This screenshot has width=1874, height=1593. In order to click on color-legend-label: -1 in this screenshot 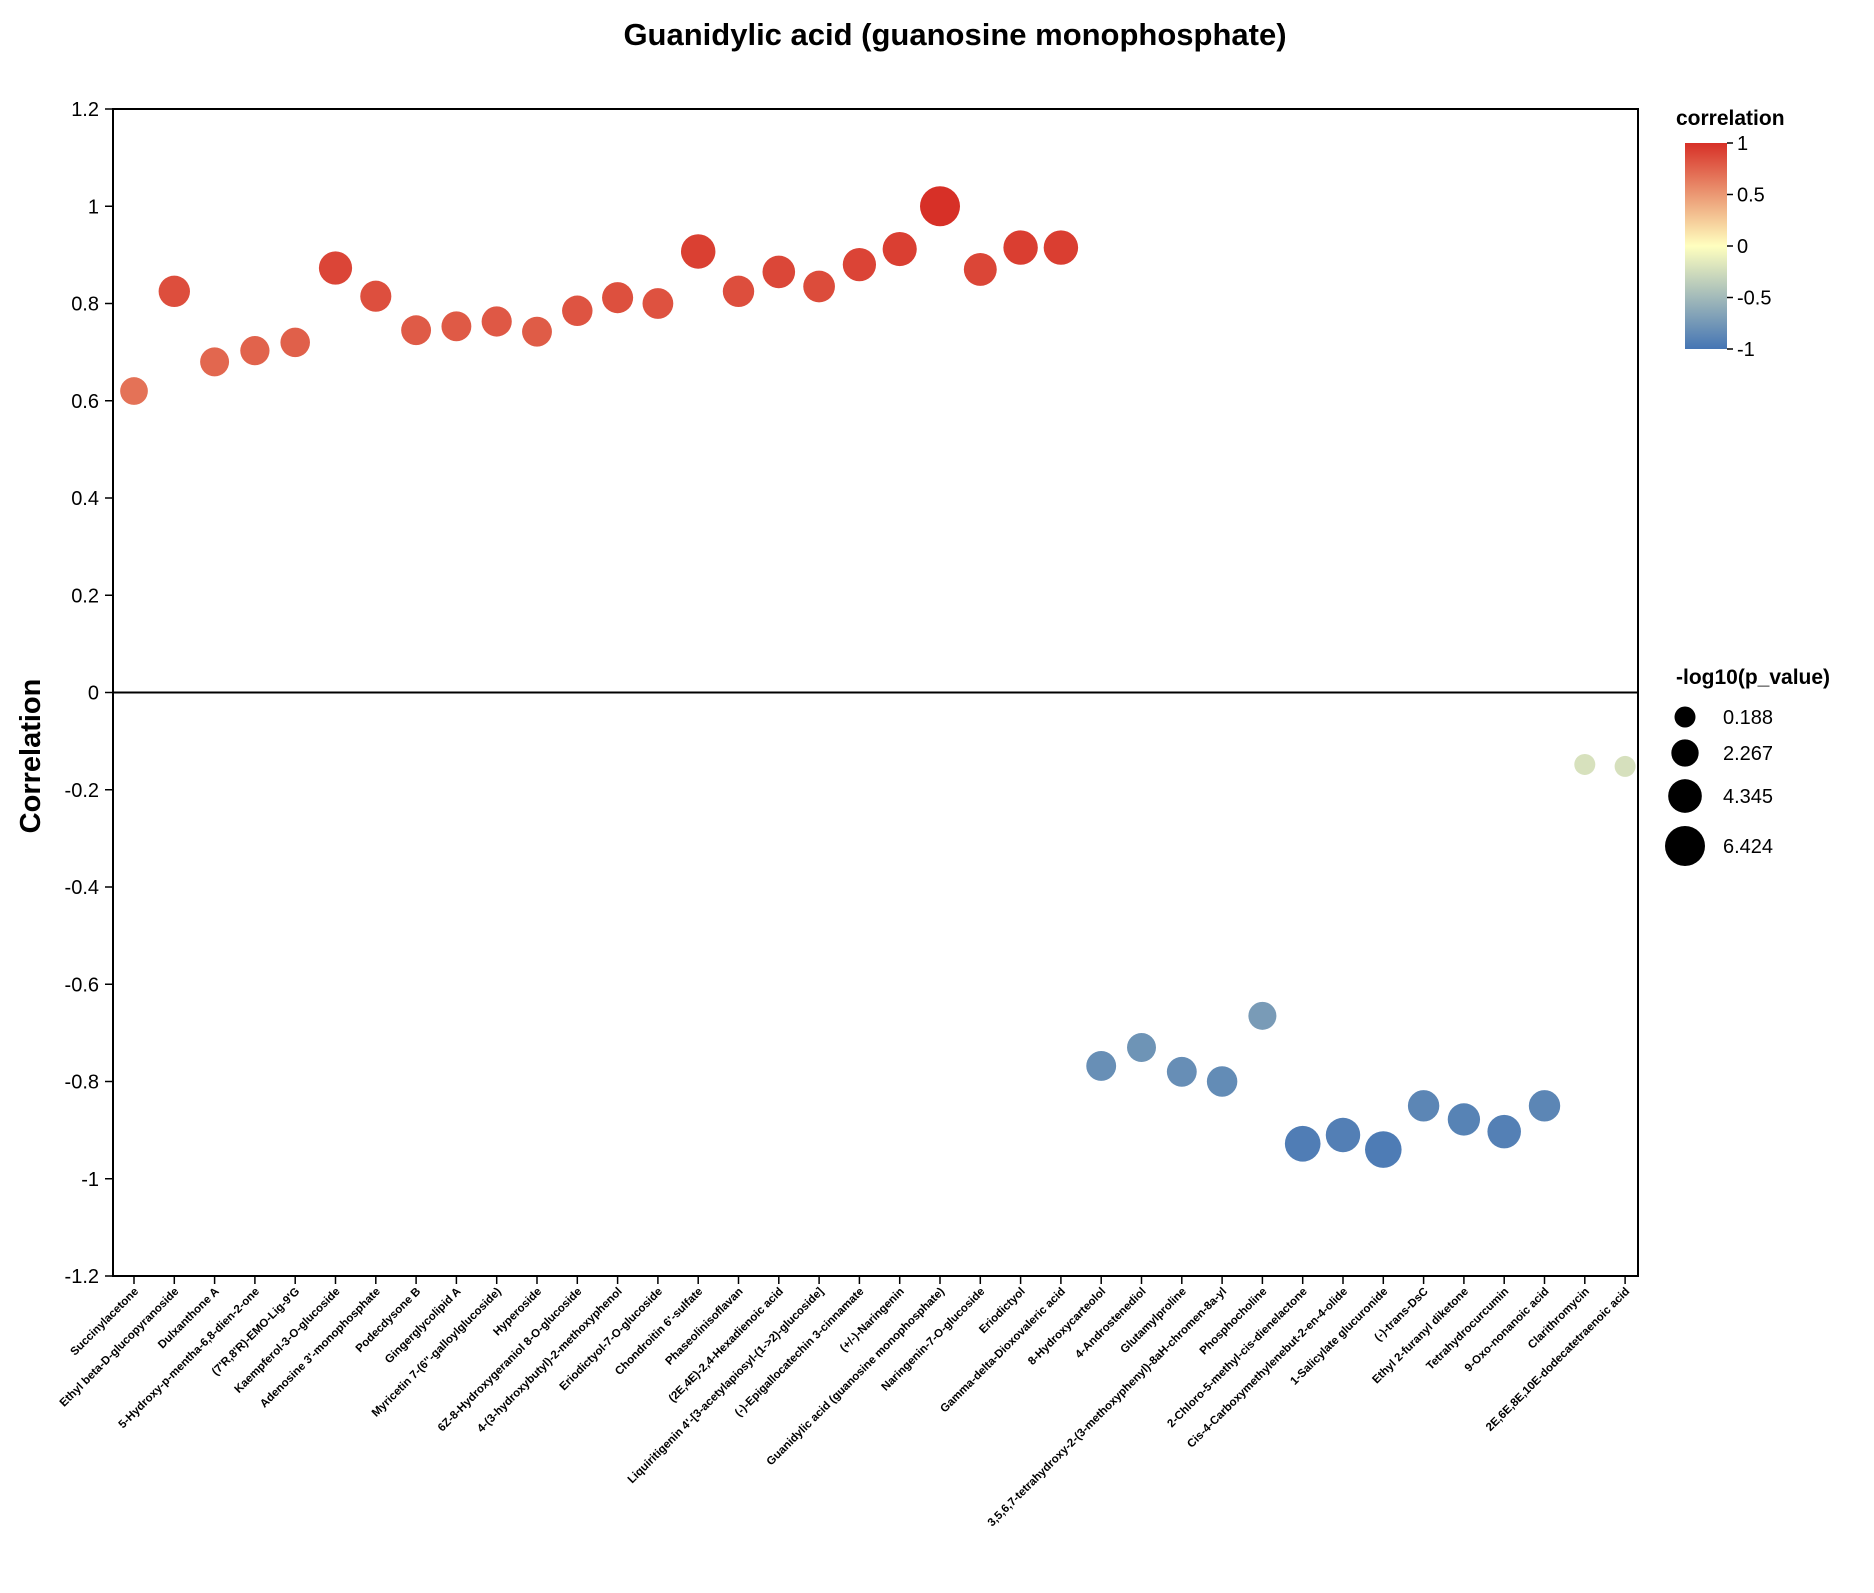, I will do `click(1746, 350)`.